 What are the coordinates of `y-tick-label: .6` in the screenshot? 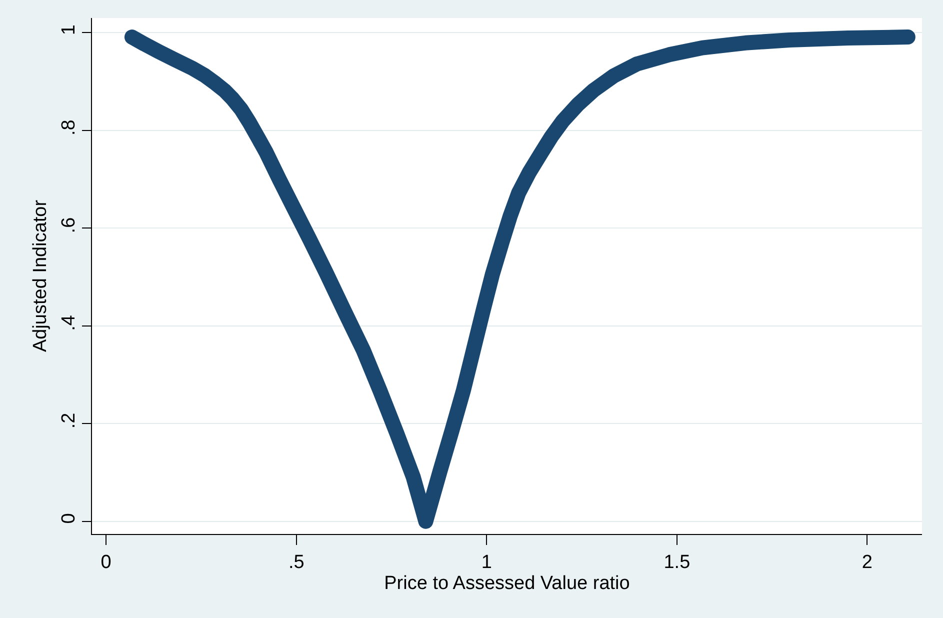 It's located at (69, 225).